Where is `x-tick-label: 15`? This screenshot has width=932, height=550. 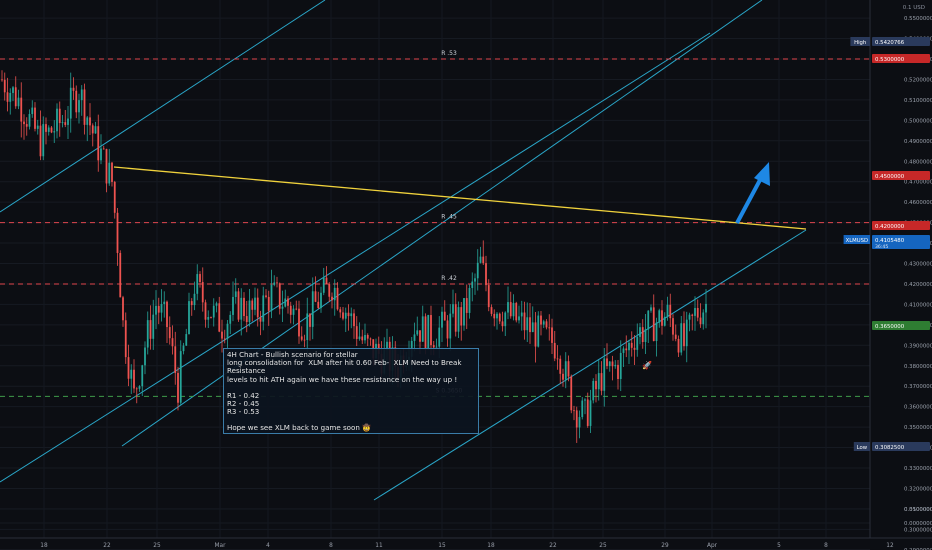 x-tick-label: 15 is located at coordinates (442, 546).